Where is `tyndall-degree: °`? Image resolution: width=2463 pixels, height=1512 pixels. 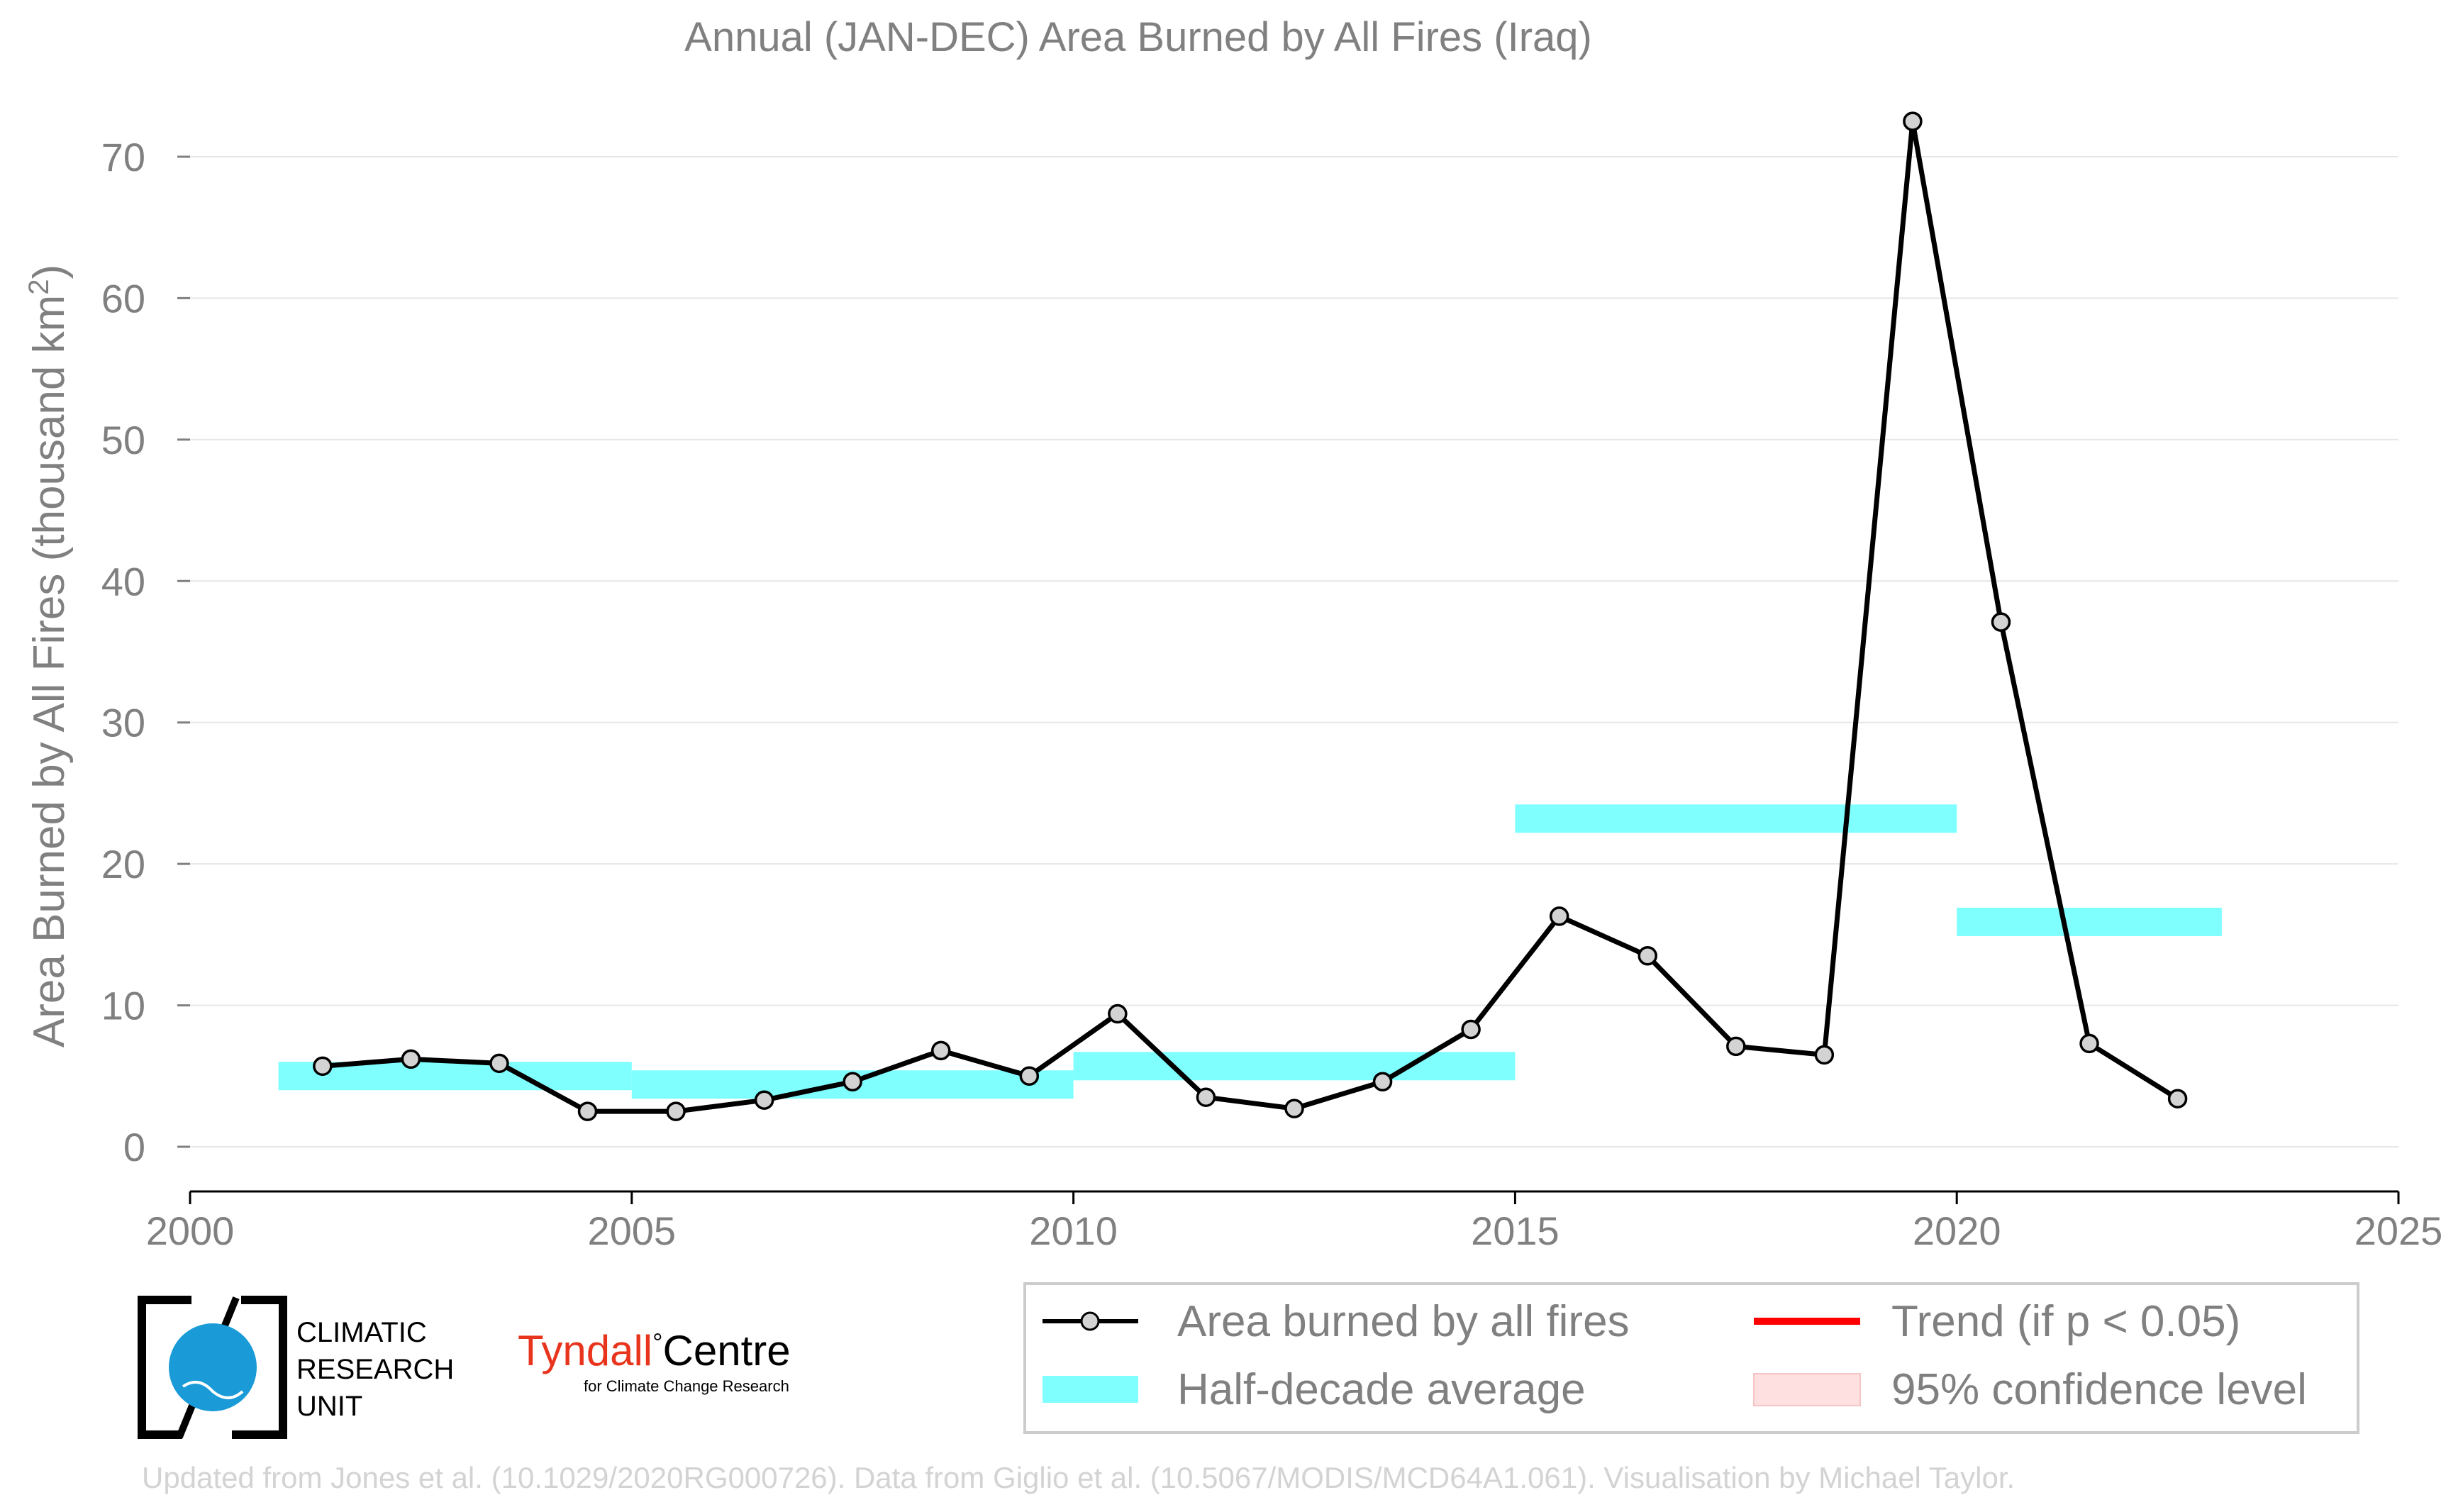 tyndall-degree: ° is located at coordinates (657, 1342).